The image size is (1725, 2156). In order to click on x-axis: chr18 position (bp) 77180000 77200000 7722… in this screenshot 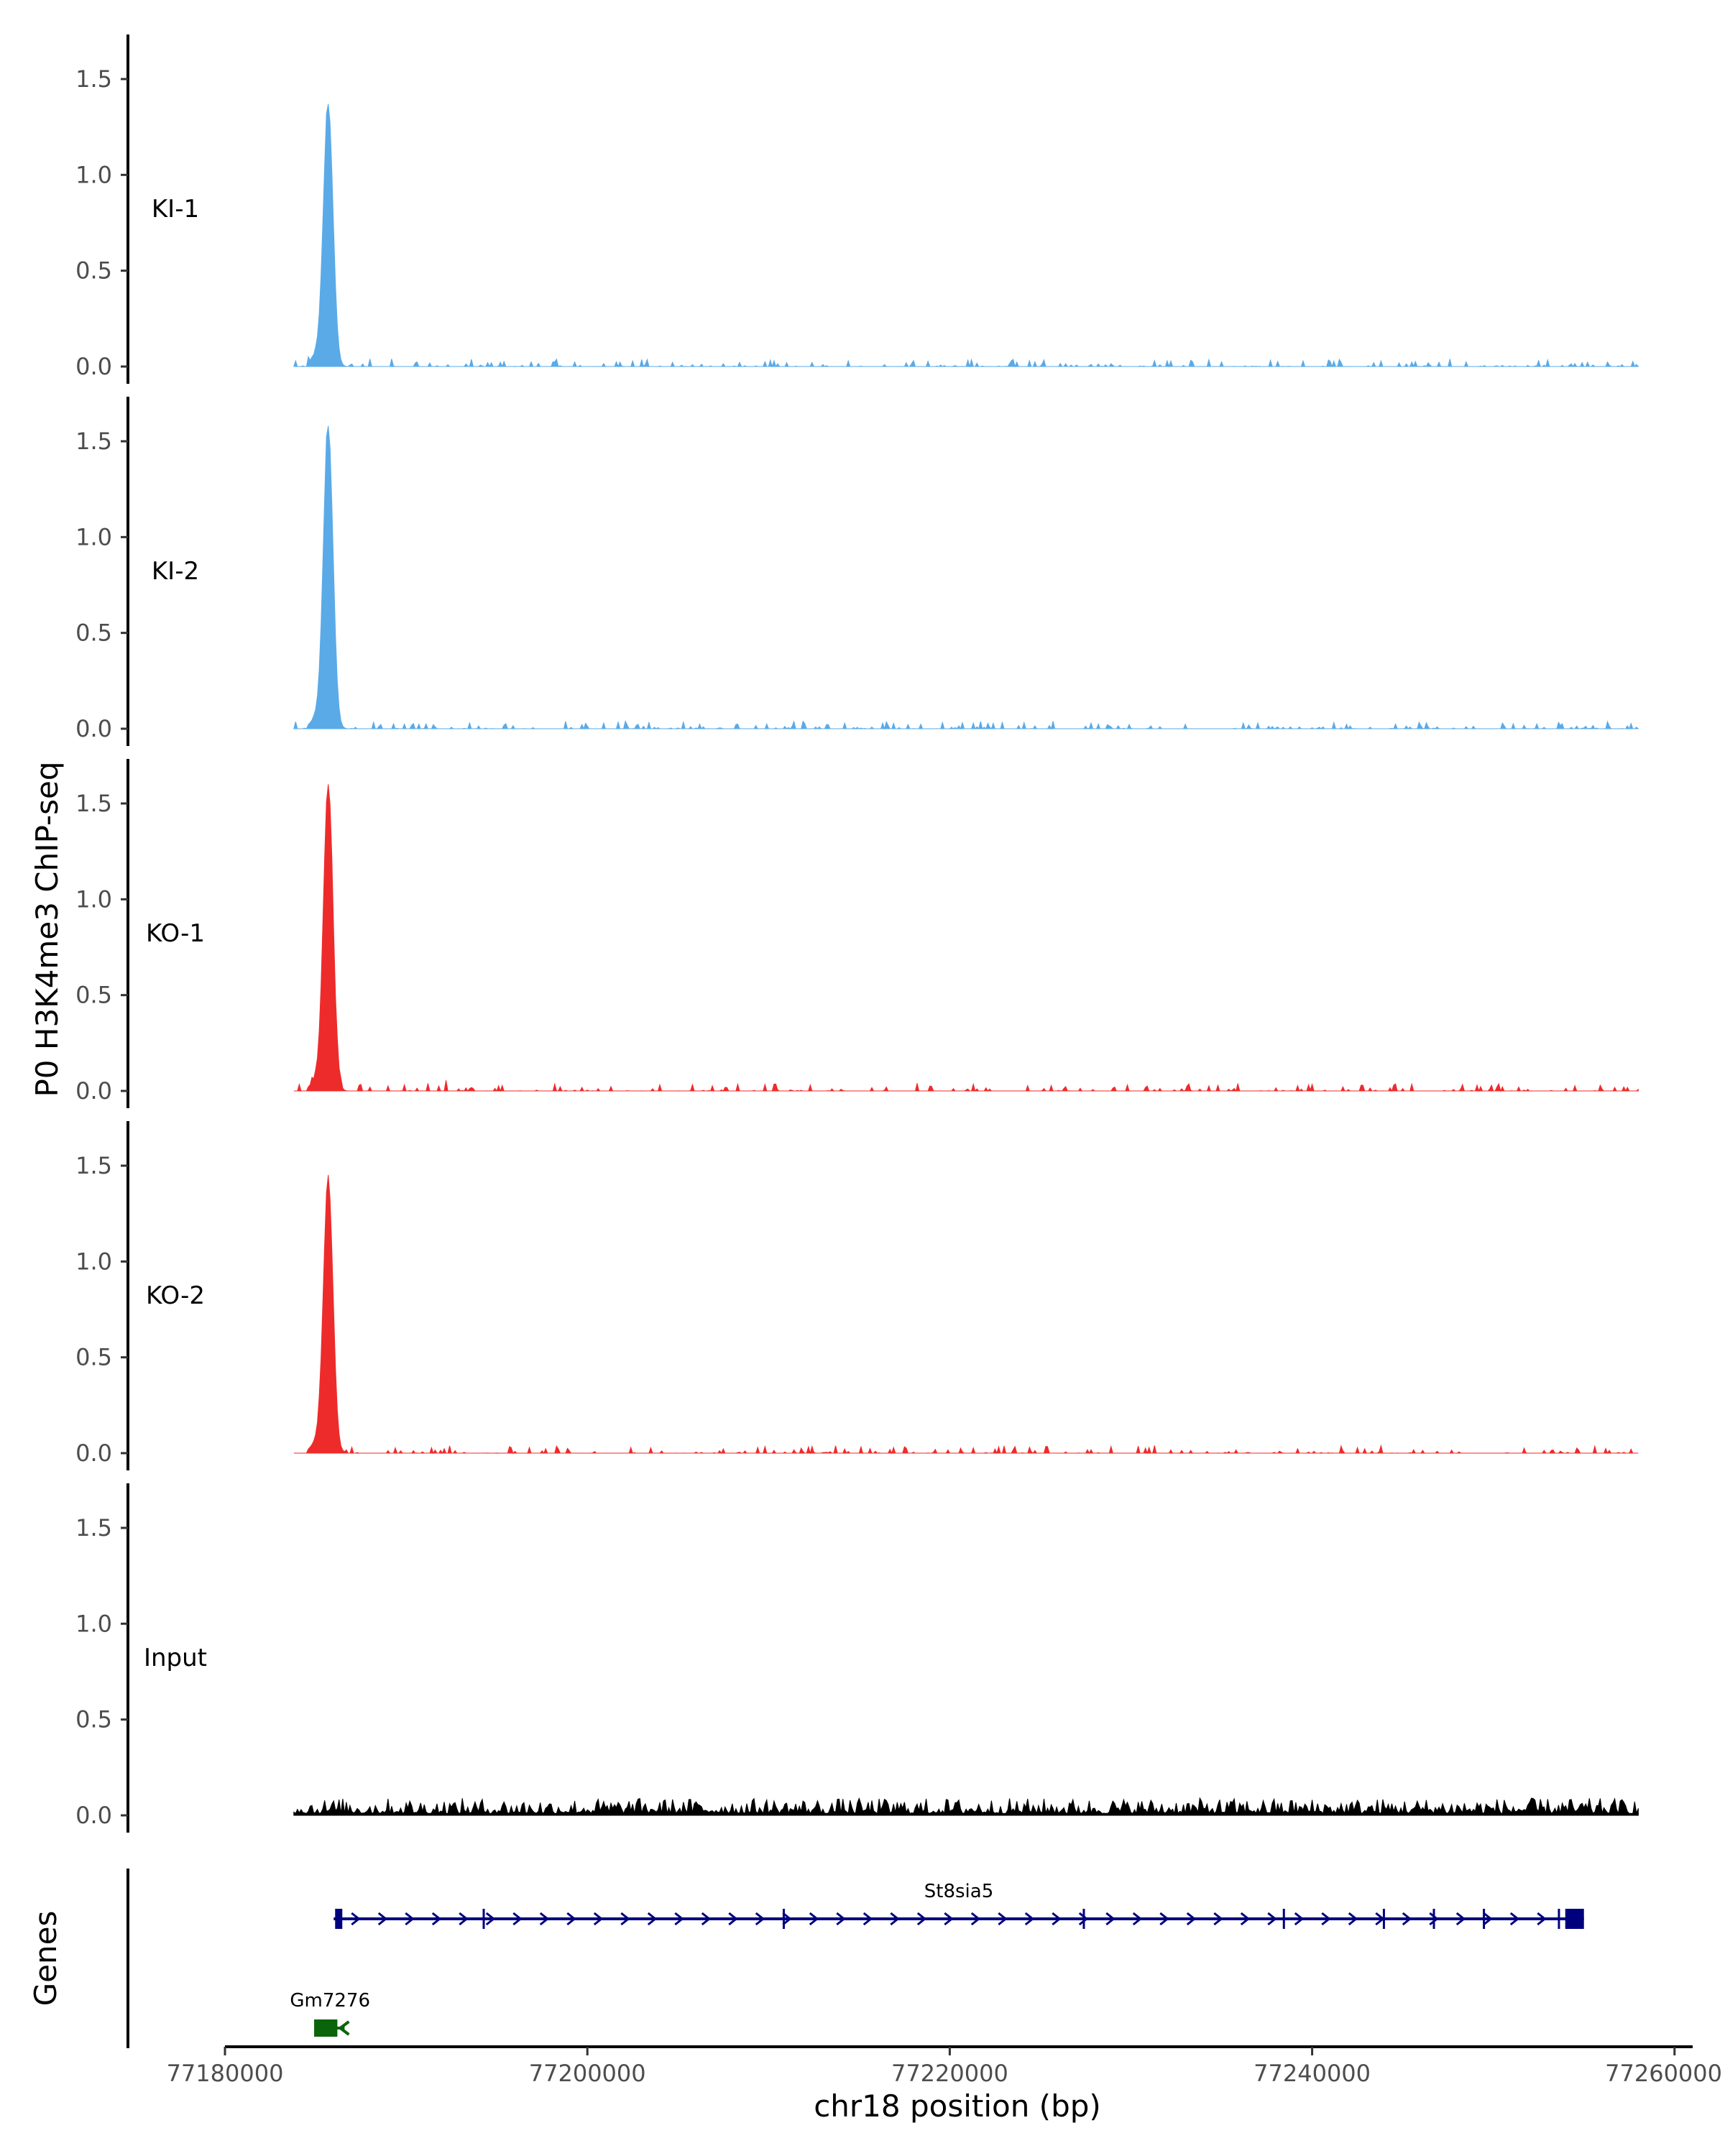, I will do `click(944, 2084)`.